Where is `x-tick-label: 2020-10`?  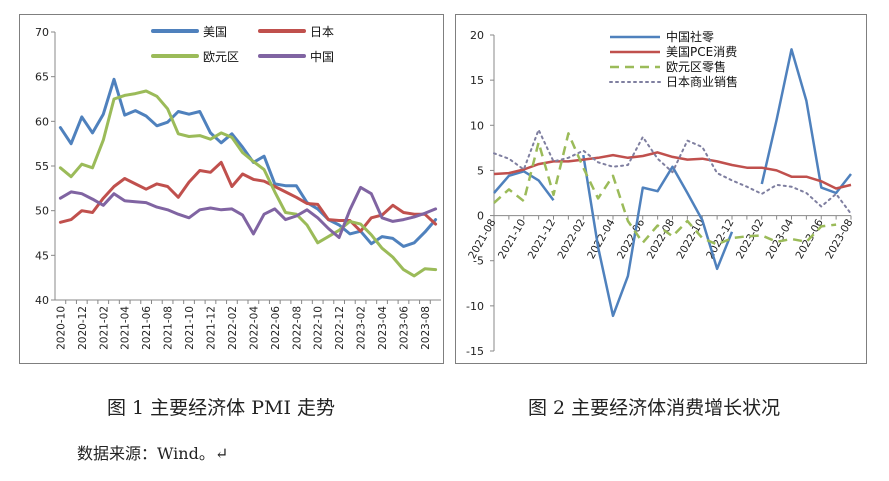 x-tick-label: 2020-10 is located at coordinates (61, 328).